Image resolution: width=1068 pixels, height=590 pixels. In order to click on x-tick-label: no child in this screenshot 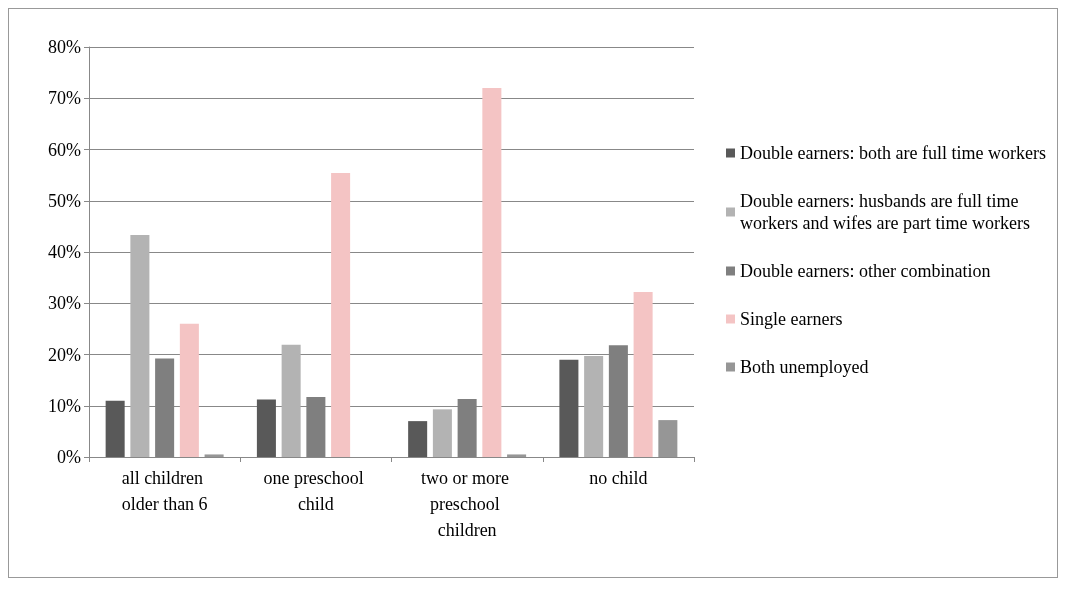, I will do `click(618, 478)`.